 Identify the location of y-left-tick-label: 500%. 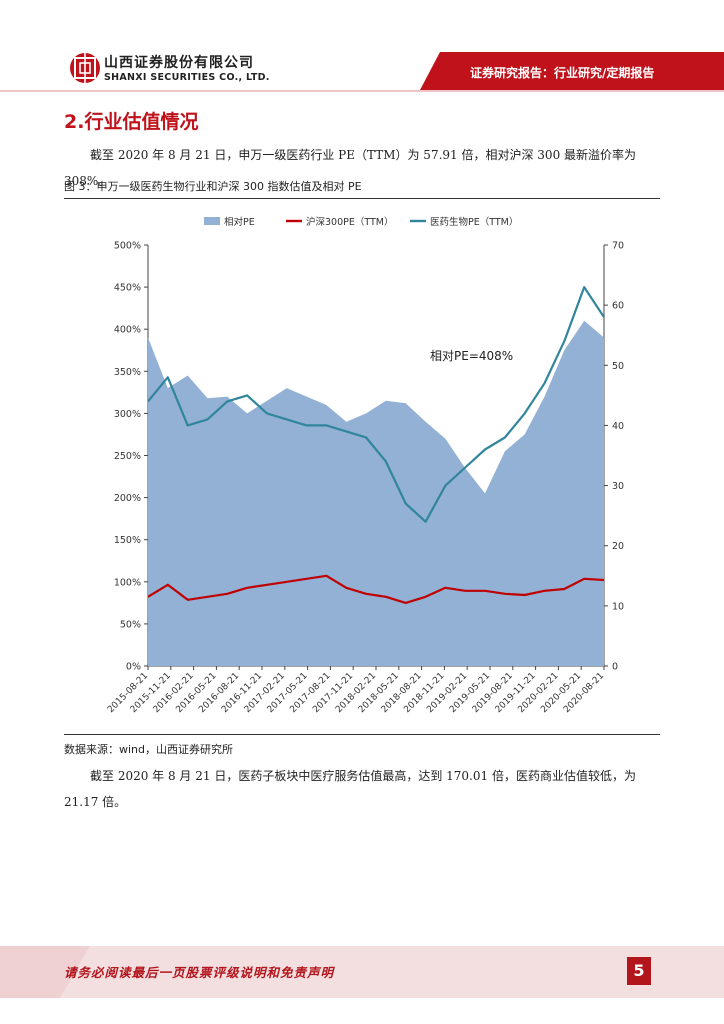
(127, 246).